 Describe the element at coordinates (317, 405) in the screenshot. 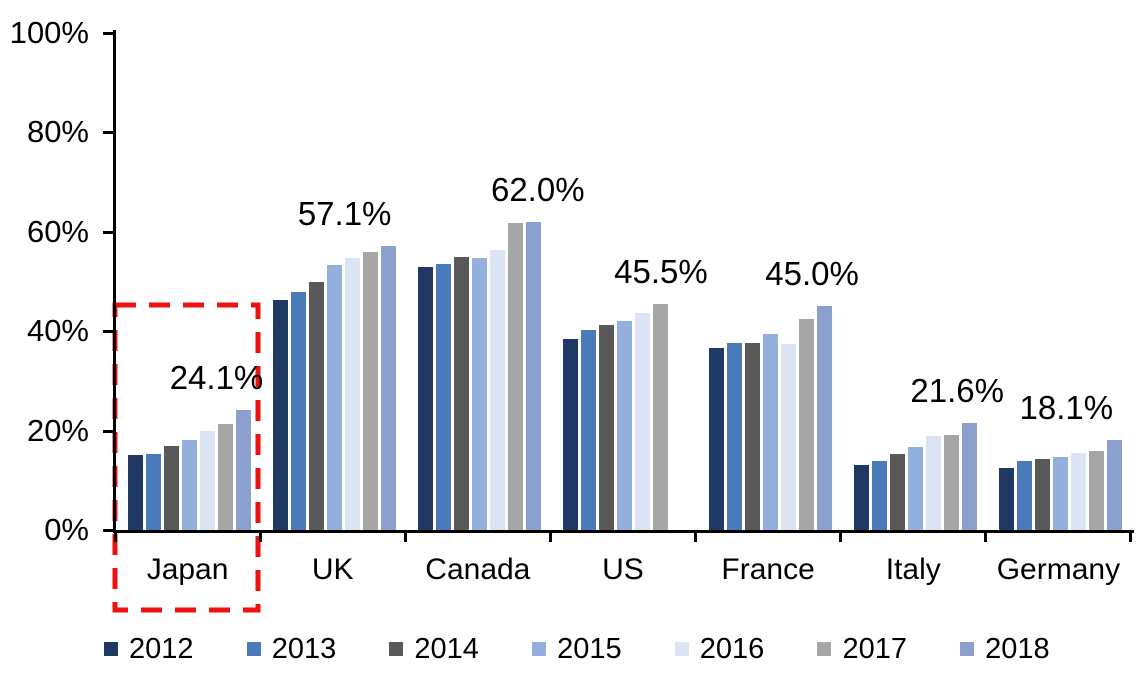

I see `bar-2014-uk` at that location.